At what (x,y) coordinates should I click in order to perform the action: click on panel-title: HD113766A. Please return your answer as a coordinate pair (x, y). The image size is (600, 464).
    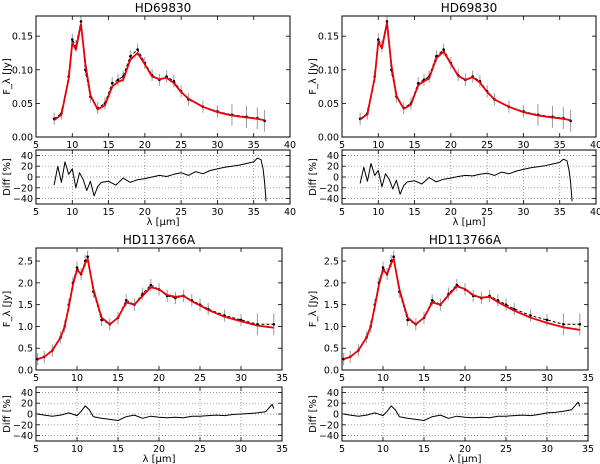
    Looking at the image, I should click on (159, 240).